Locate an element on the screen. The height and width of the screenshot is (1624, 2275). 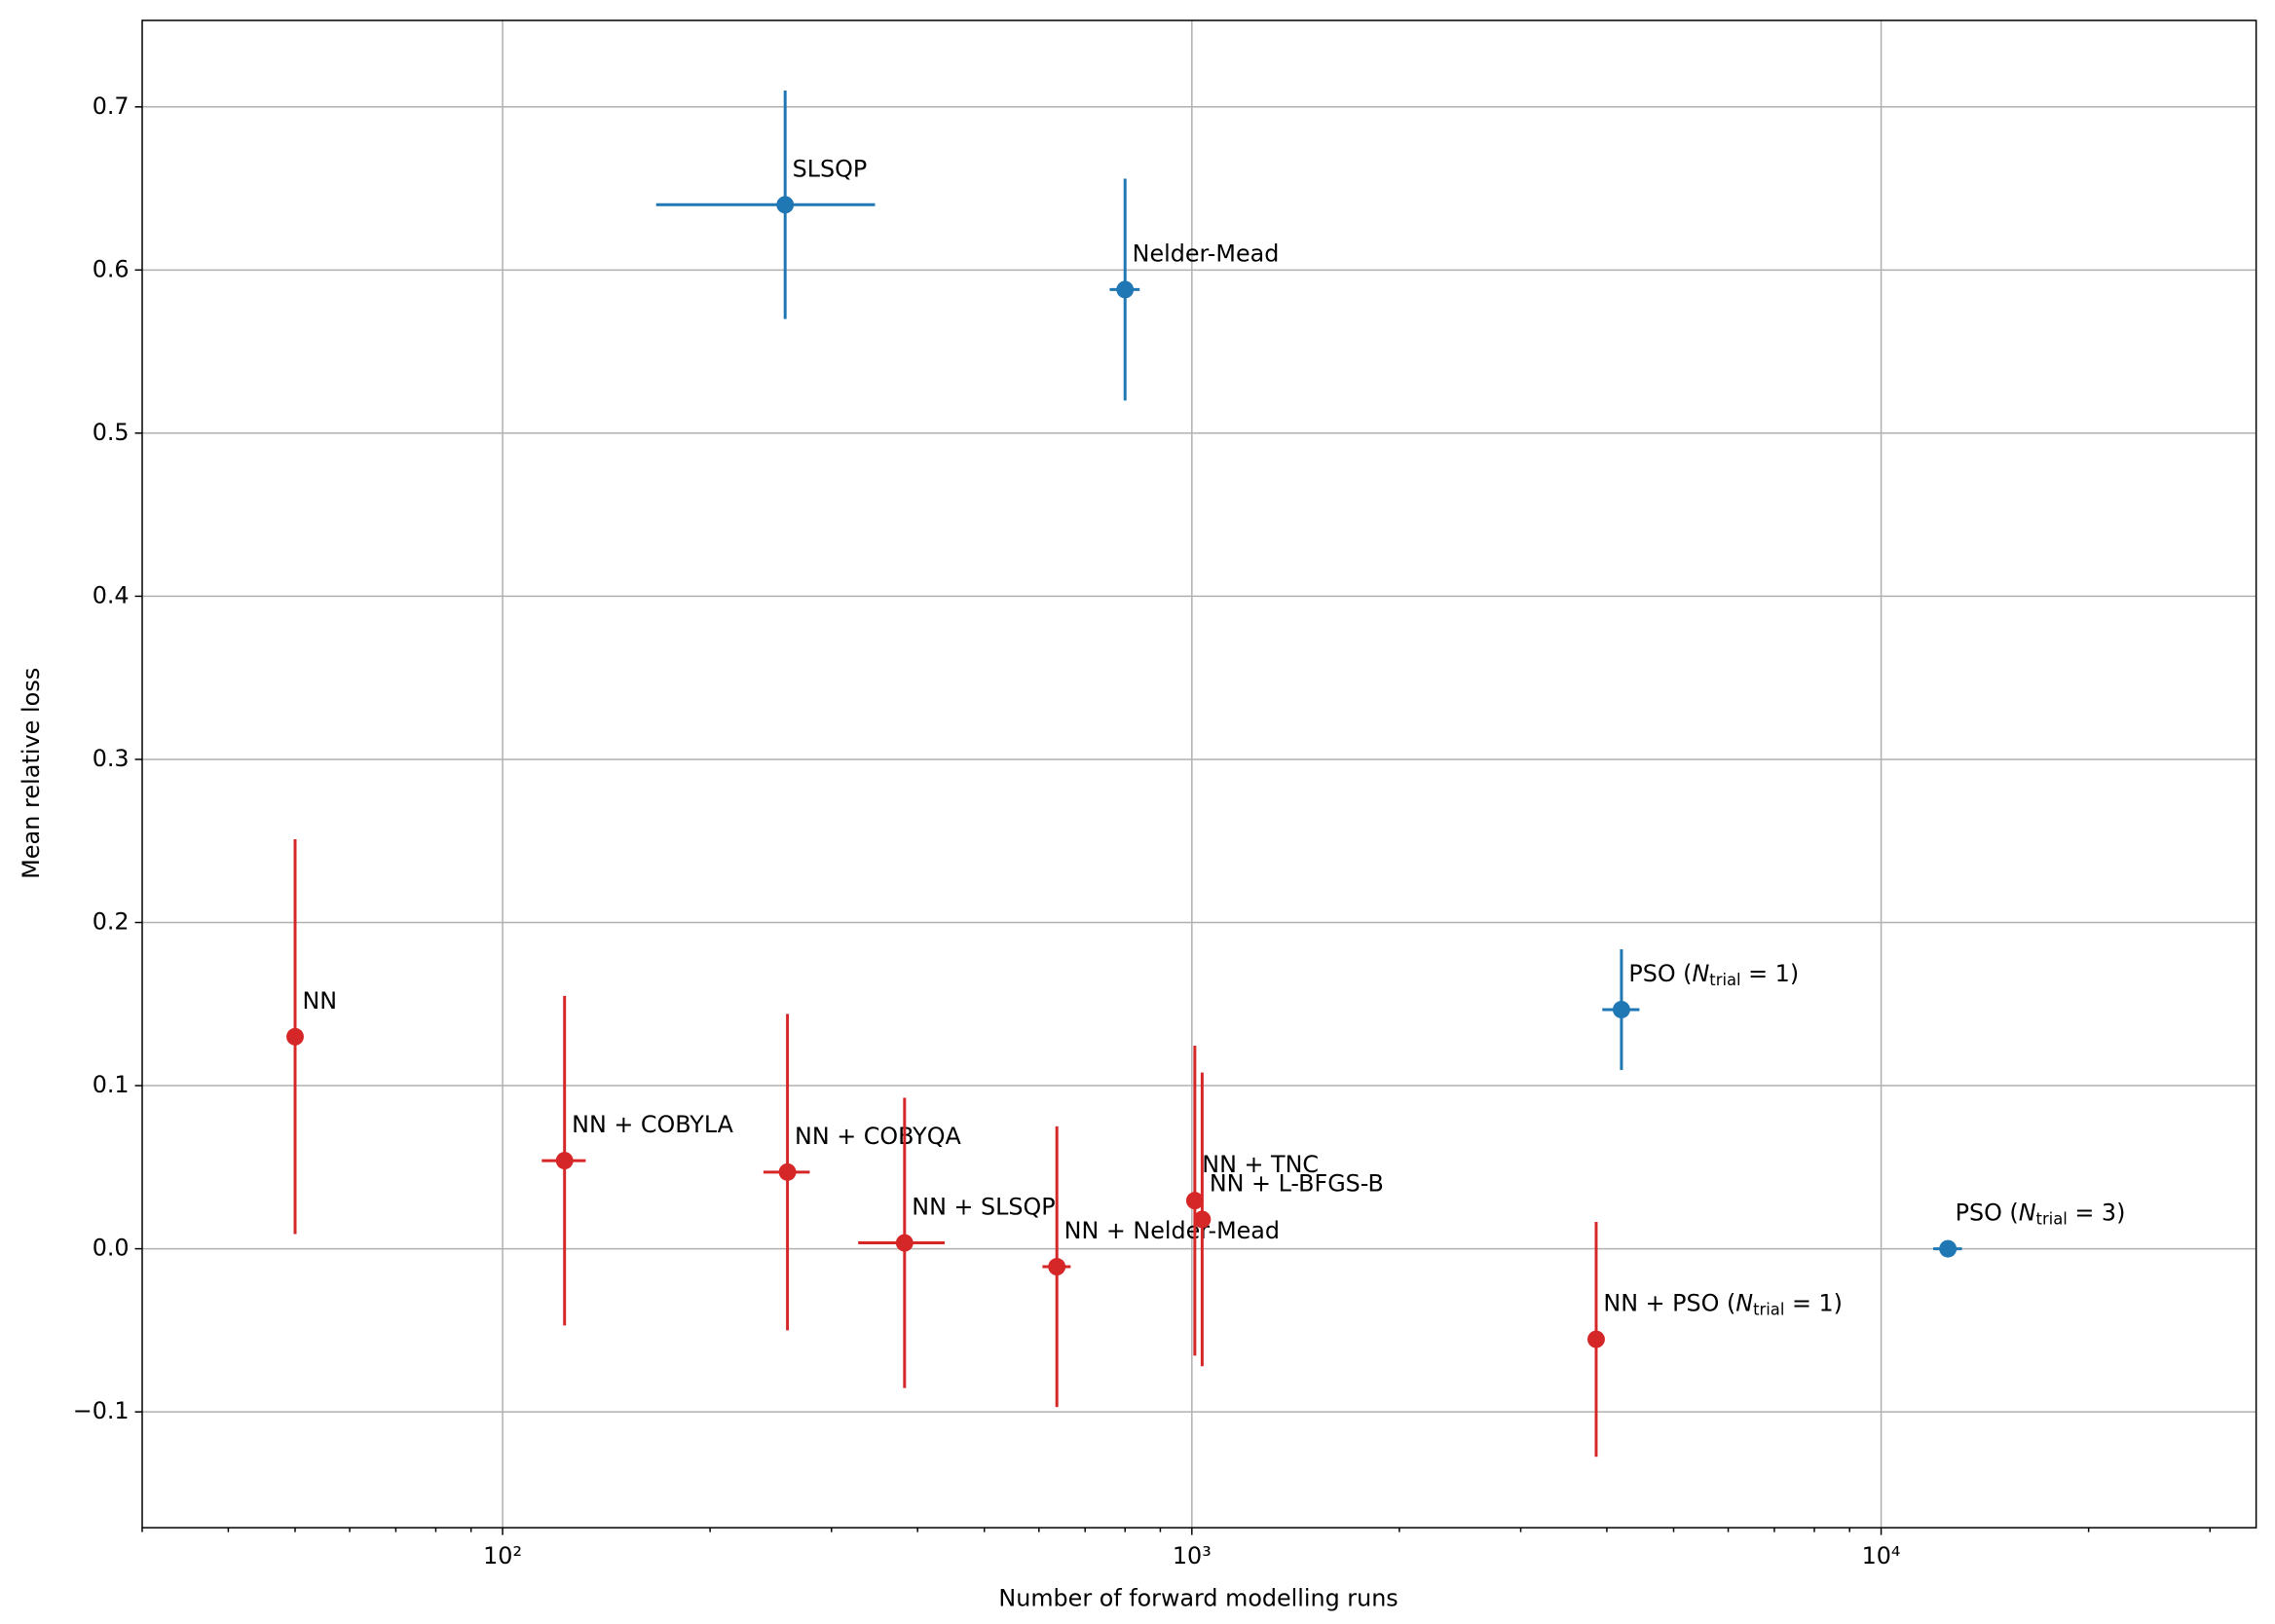
point-label: NN + L-BFGS-B is located at coordinates (1297, 1183).